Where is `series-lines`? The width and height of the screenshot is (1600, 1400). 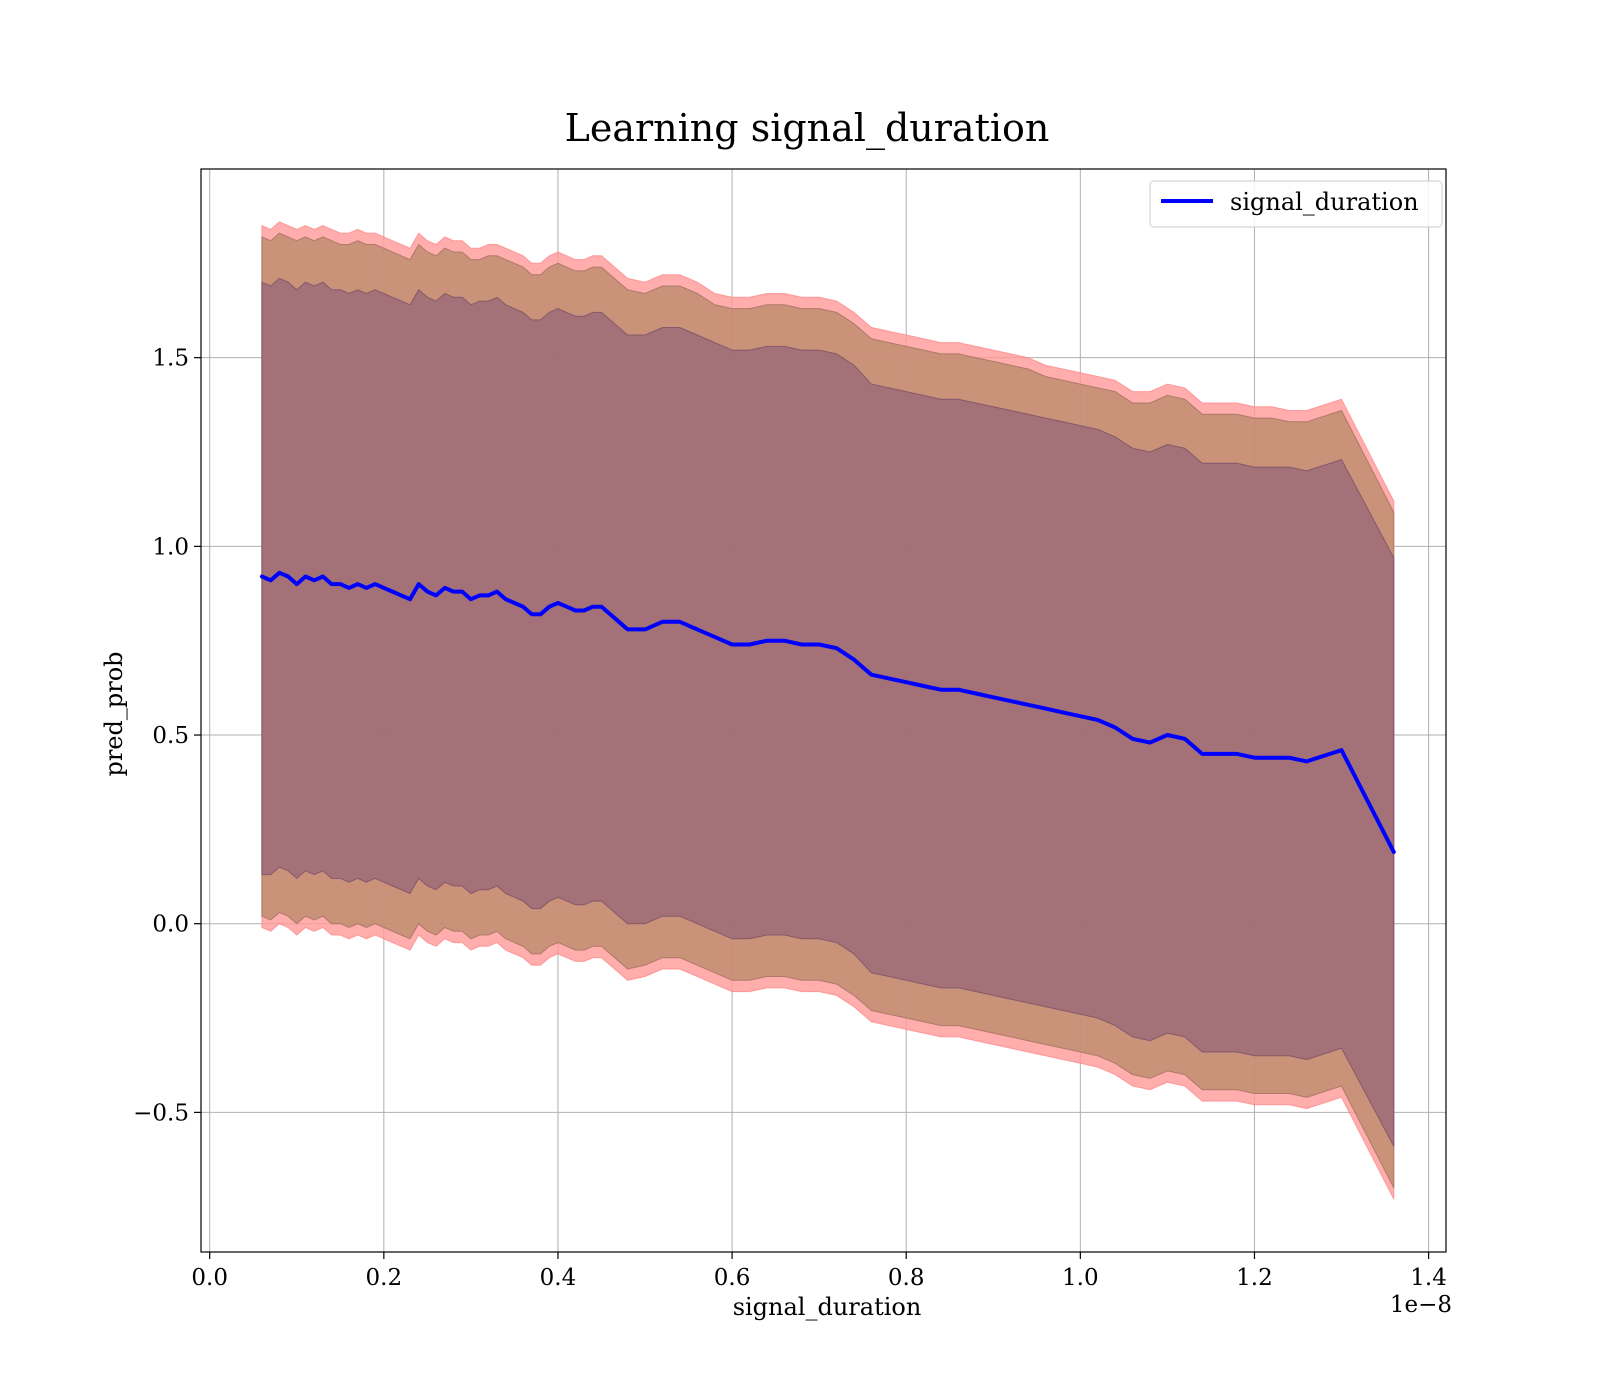 series-lines is located at coordinates (827, 712).